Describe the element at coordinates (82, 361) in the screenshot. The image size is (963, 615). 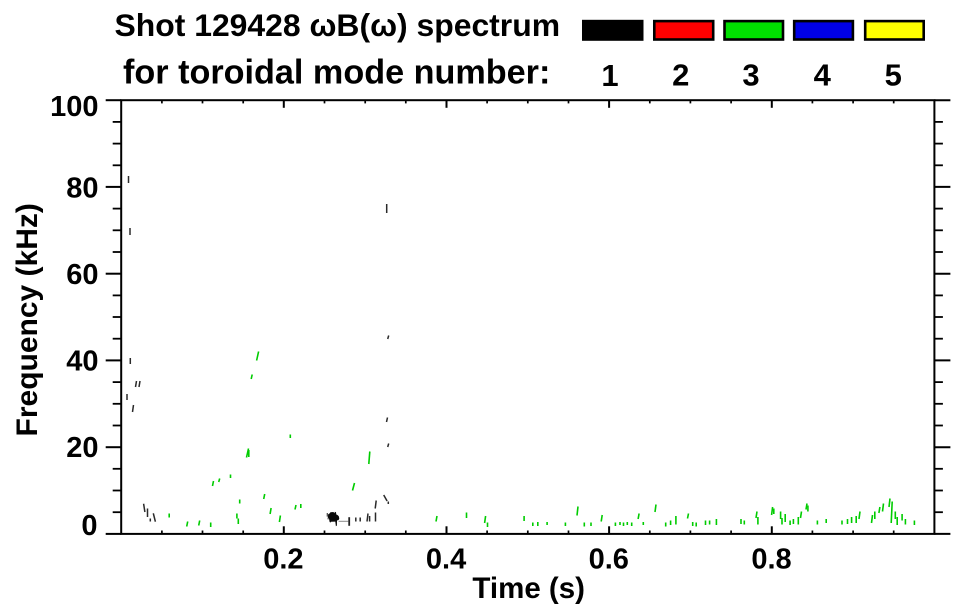
I see `svg-text: 40` at that location.